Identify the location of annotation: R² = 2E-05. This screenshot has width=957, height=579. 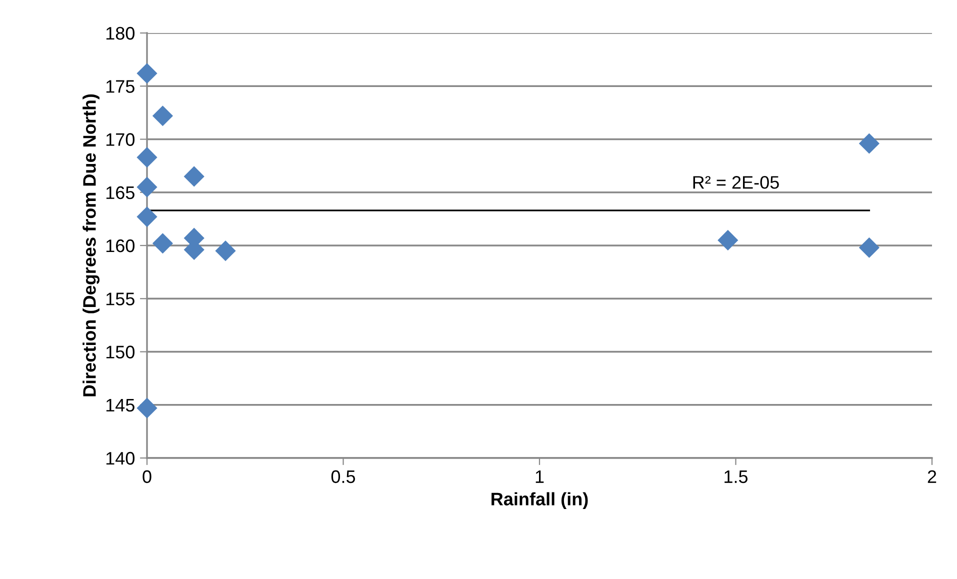
(736, 182).